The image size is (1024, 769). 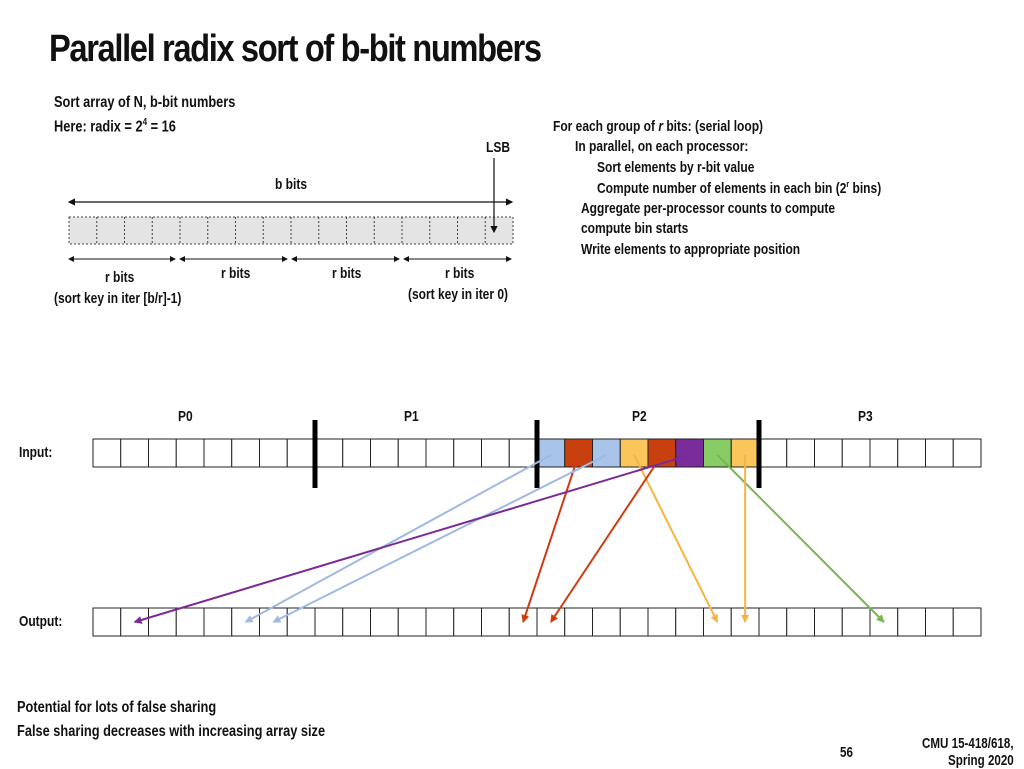 I want to click on algorithm-line-2: In parallel, on each processor:, so click(x=662, y=146).